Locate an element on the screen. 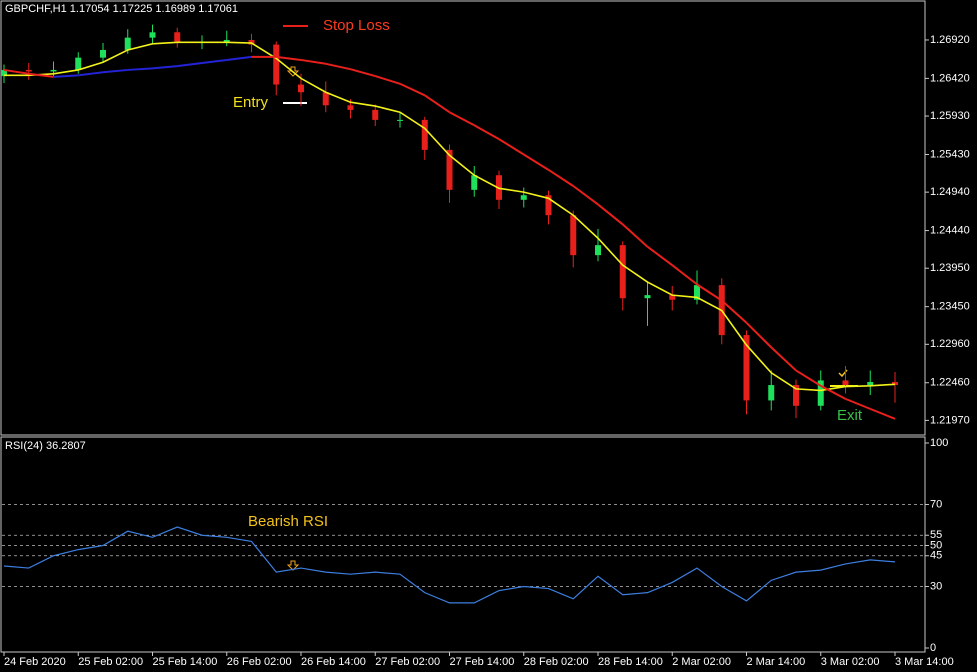 This screenshot has height=672, width=977. x-tick-label: 3 Mar 02:00 is located at coordinates (850, 662).